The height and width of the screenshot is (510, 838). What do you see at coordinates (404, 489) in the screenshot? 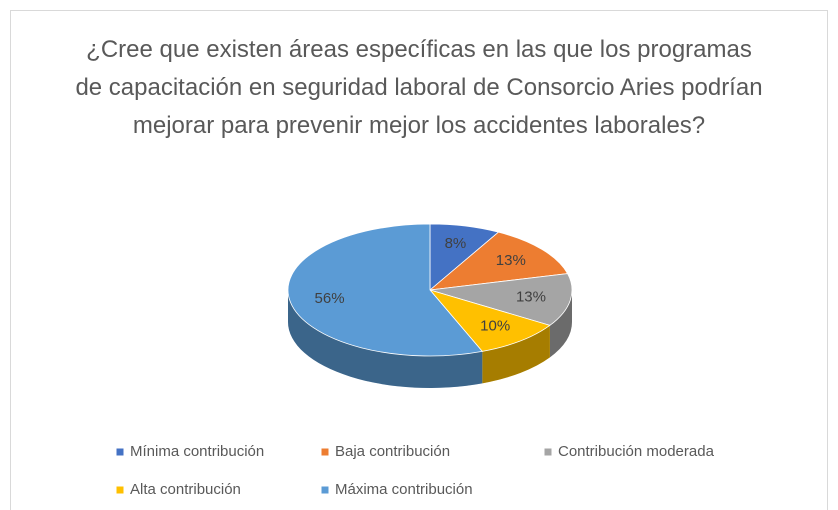
I see `legend-label: Máxima contribución` at bounding box center [404, 489].